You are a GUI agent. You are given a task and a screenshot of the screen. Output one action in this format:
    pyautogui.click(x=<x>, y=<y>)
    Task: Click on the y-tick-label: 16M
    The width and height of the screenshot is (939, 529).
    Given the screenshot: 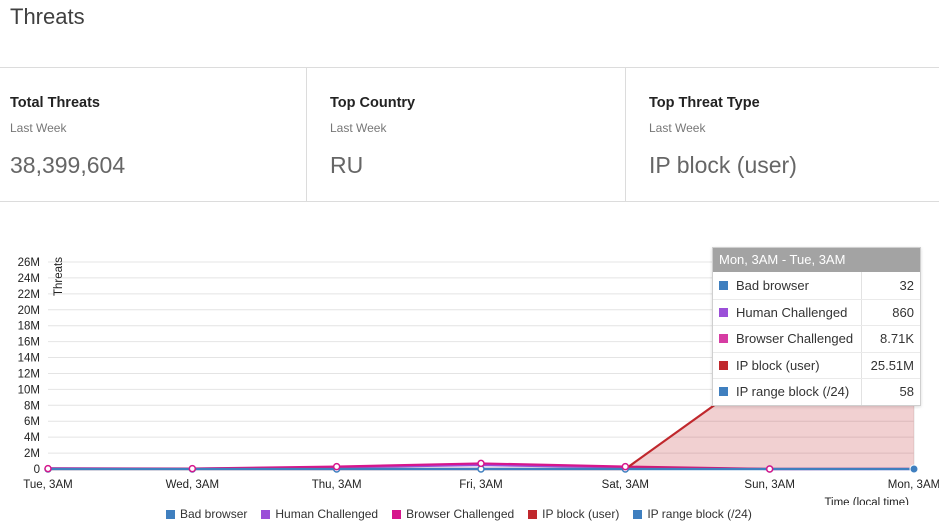 What is the action you would take?
    pyautogui.click(x=29, y=343)
    